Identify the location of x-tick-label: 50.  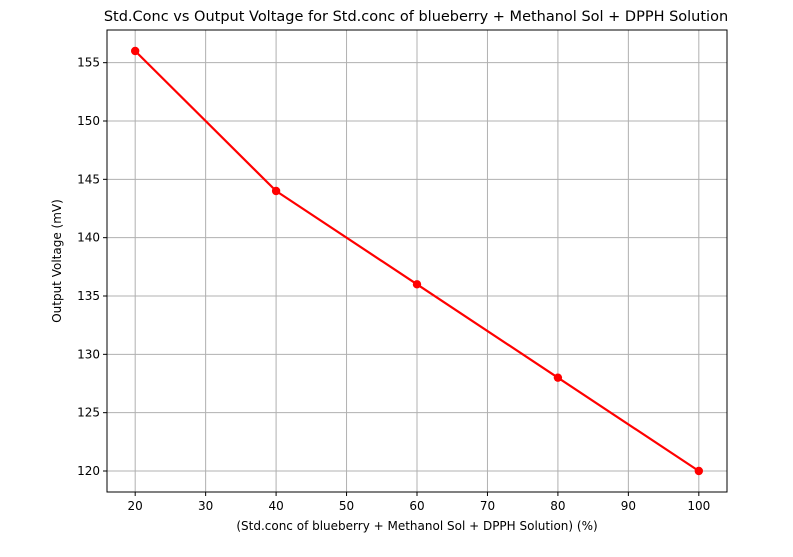
(346, 506).